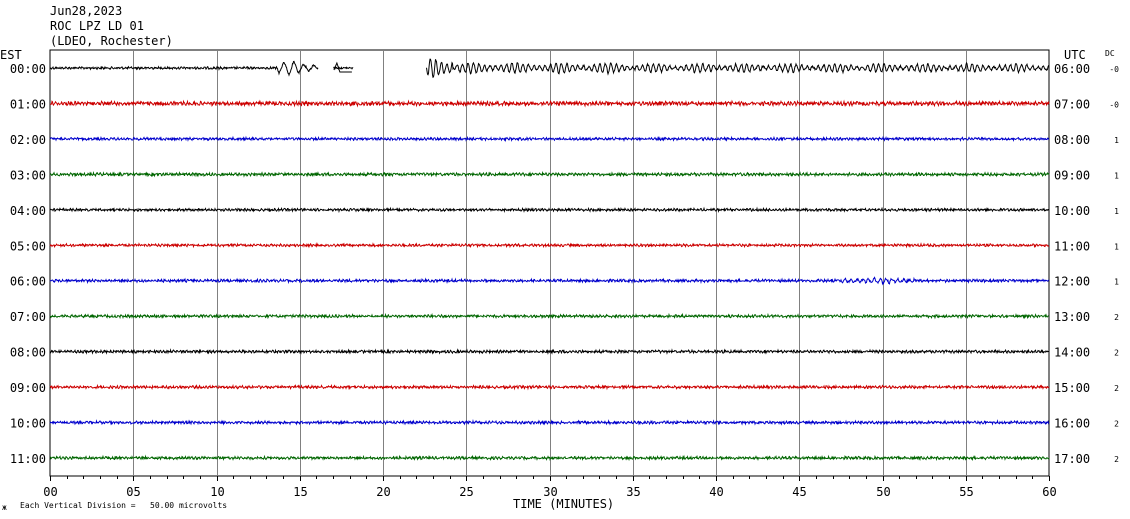  I want to click on row-est-label: 00:00, so click(28, 69).